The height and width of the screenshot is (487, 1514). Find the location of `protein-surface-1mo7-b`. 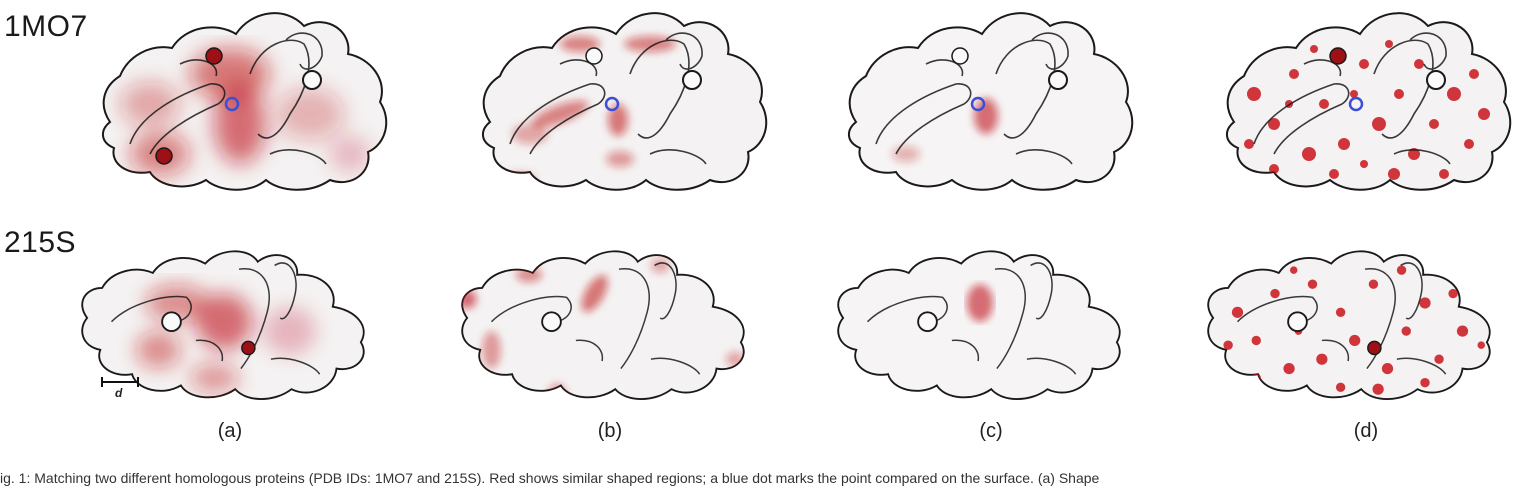

protein-surface-1mo7-b is located at coordinates (620, 99).